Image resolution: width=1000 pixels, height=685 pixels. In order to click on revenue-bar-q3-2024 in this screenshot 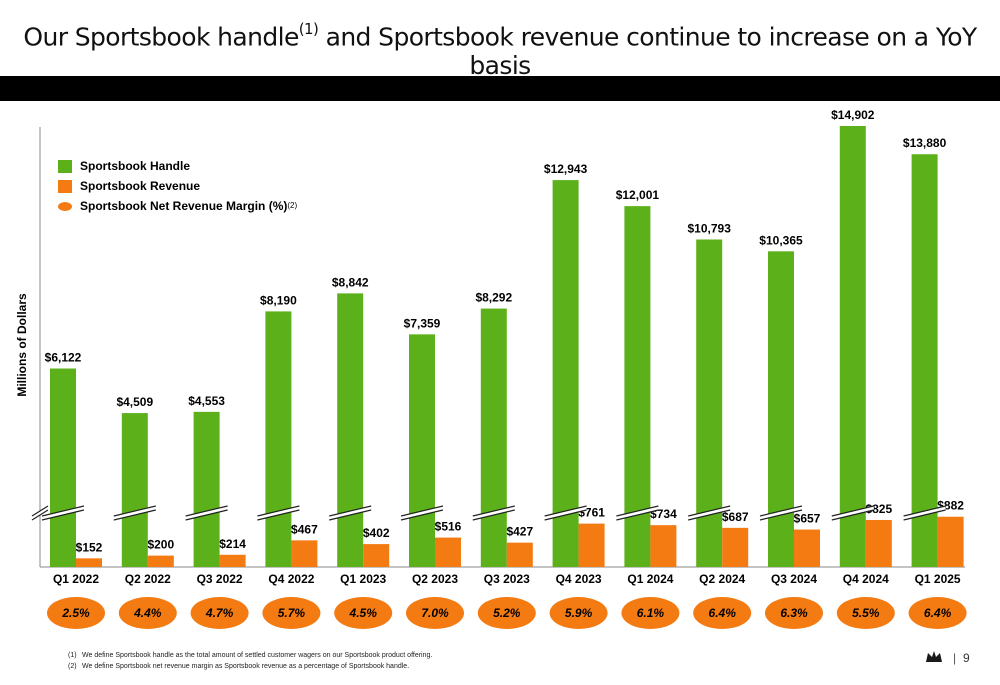, I will do `click(807, 548)`.